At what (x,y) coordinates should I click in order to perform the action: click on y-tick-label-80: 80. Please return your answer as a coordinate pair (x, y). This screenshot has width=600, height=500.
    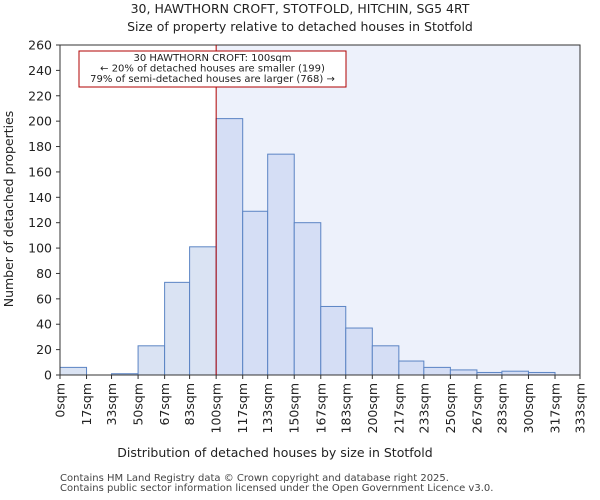
    Looking at the image, I should click on (44, 273).